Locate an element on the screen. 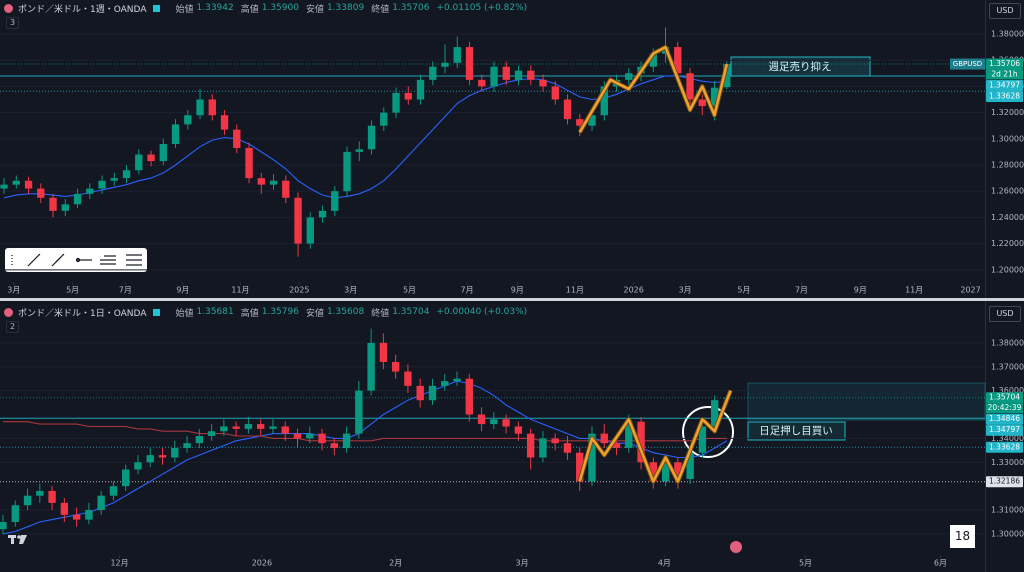 The image size is (1024, 572). stat-value: 1.35704 is located at coordinates (411, 312).